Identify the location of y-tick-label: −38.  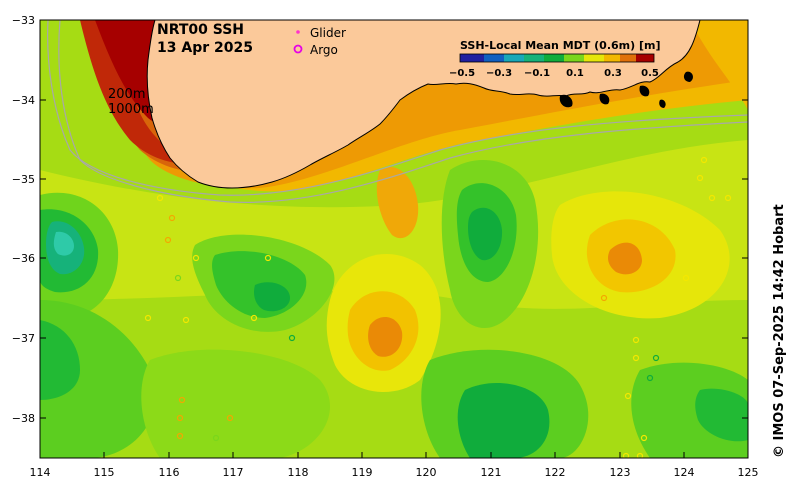
(23, 418).